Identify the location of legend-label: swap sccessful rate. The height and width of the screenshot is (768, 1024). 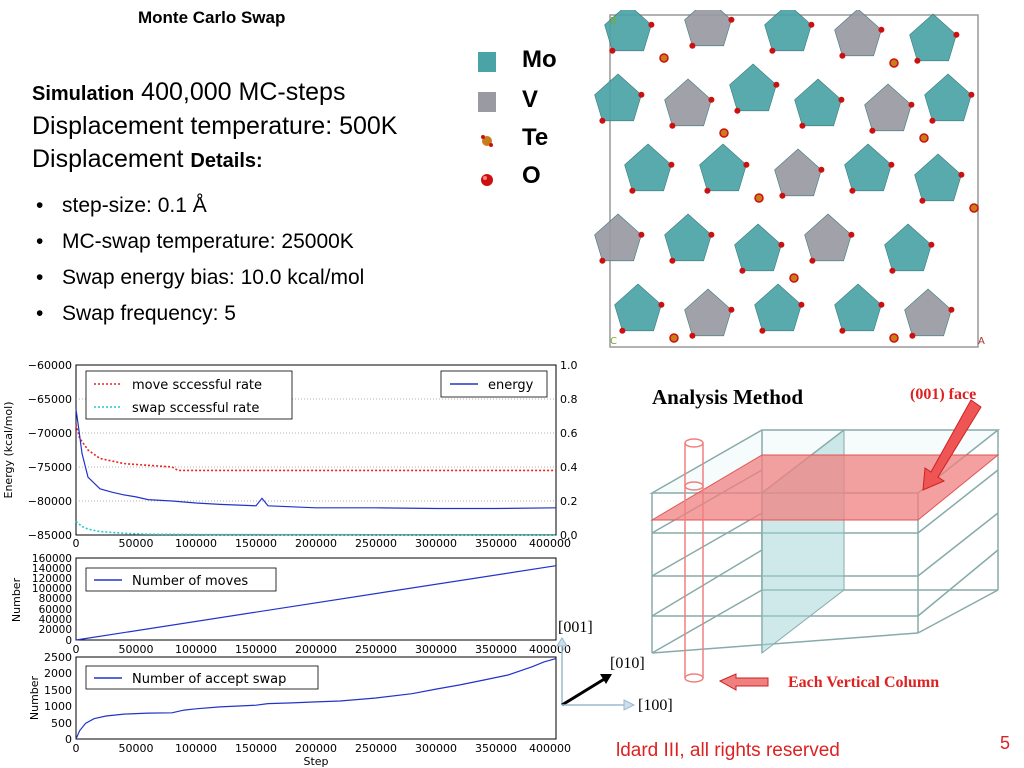
(195, 408).